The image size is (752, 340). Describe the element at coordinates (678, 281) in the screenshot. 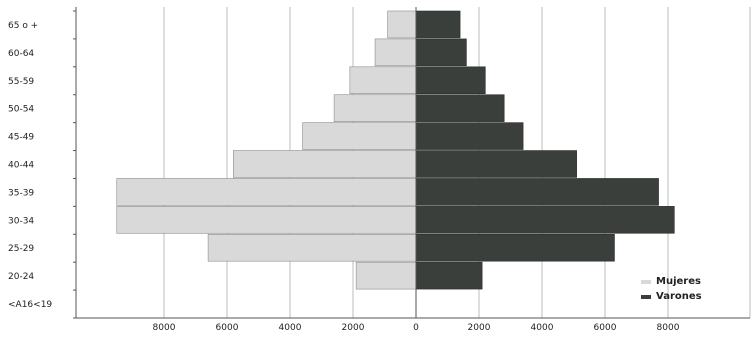

I see `legend-label-mujeres: Mujeres` at that location.